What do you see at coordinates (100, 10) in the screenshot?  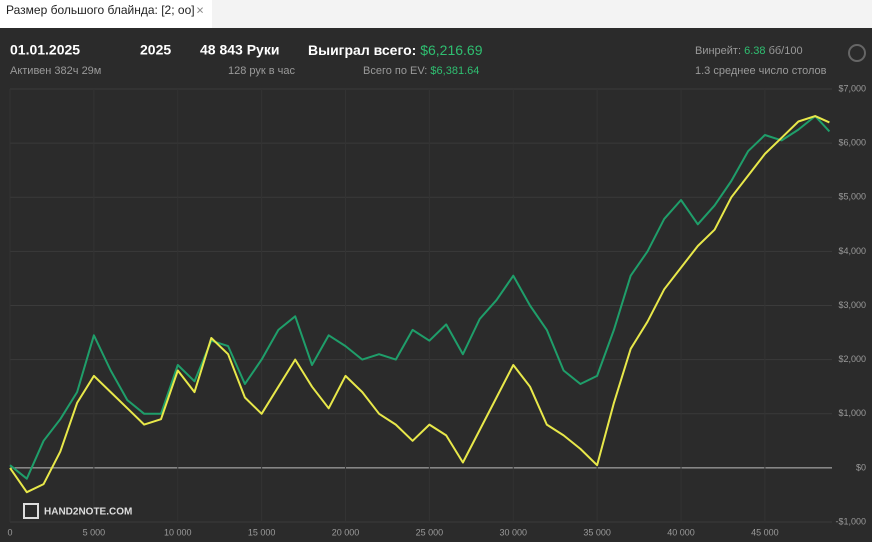 I see `tab-title: Размер большого блайнда: [2; oo]` at bounding box center [100, 10].